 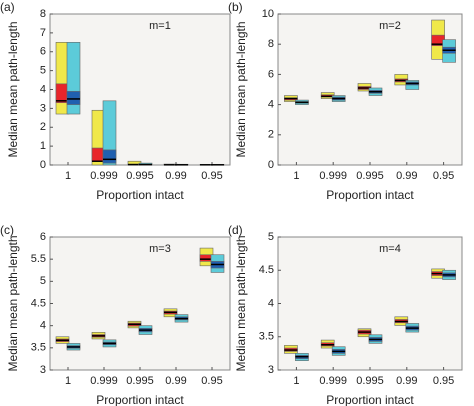 I want to click on plot-area, so click(x=370, y=303).